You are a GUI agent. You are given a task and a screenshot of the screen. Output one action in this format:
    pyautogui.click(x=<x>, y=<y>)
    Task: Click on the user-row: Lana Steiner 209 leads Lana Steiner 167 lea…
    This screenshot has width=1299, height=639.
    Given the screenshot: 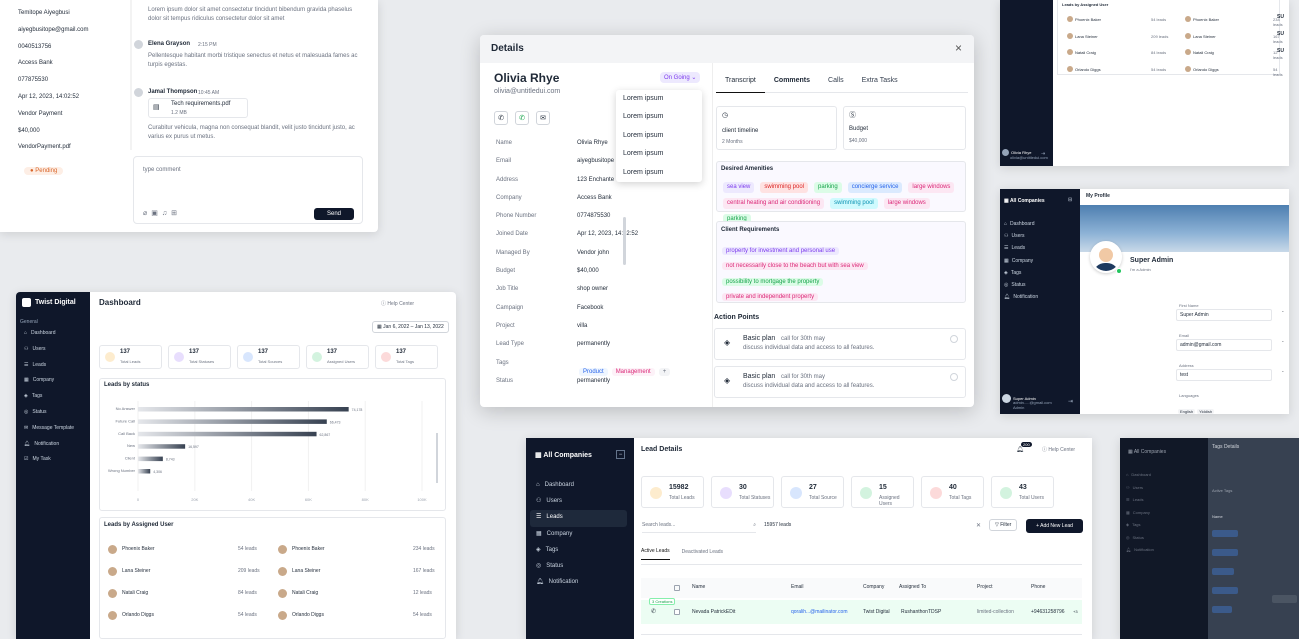 What is the action you would take?
    pyautogui.click(x=274, y=577)
    